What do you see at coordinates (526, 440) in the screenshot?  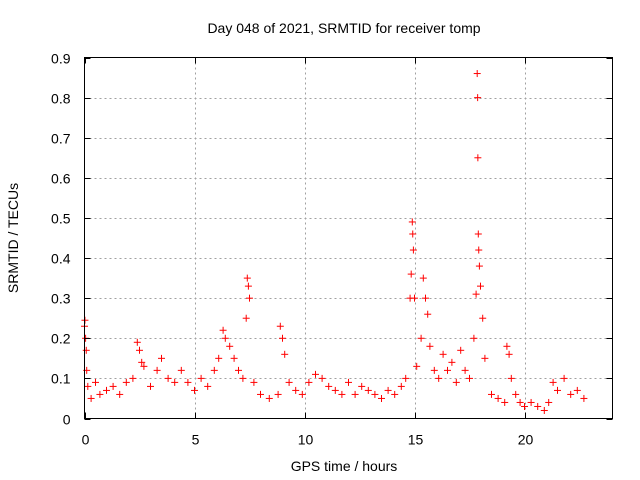 I see `x-tick-label: 20` at bounding box center [526, 440].